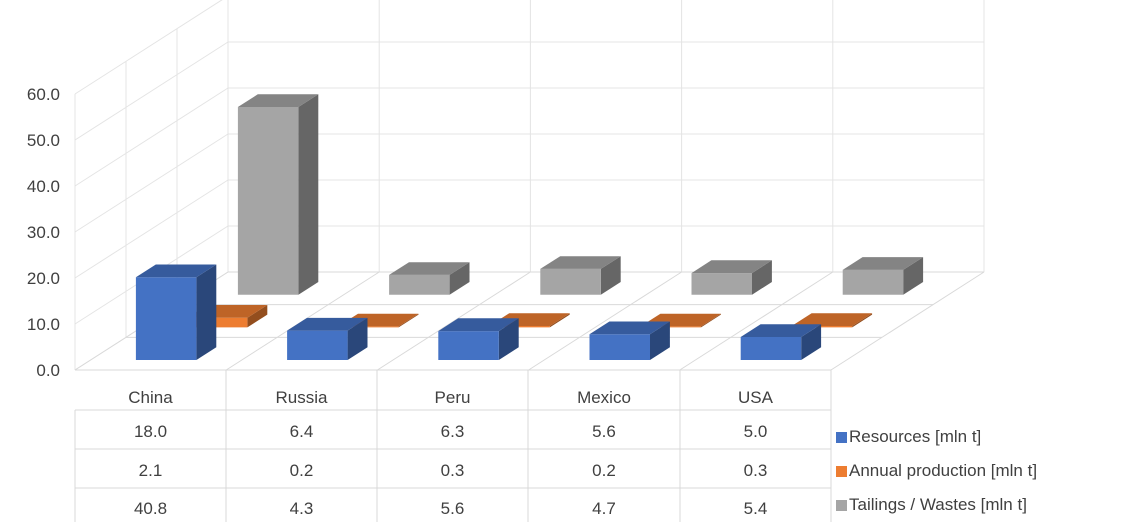 The height and width of the screenshot is (522, 1135). Describe the element at coordinates (43, 94) in the screenshot. I see `y-tick-label: 60.0` at that location.